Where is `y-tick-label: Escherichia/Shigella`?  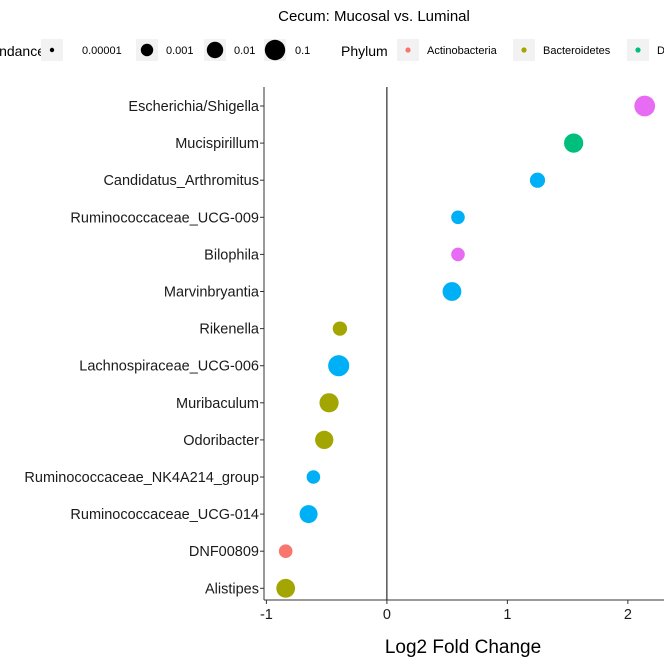 y-tick-label: Escherichia/Shigella is located at coordinates (194, 107).